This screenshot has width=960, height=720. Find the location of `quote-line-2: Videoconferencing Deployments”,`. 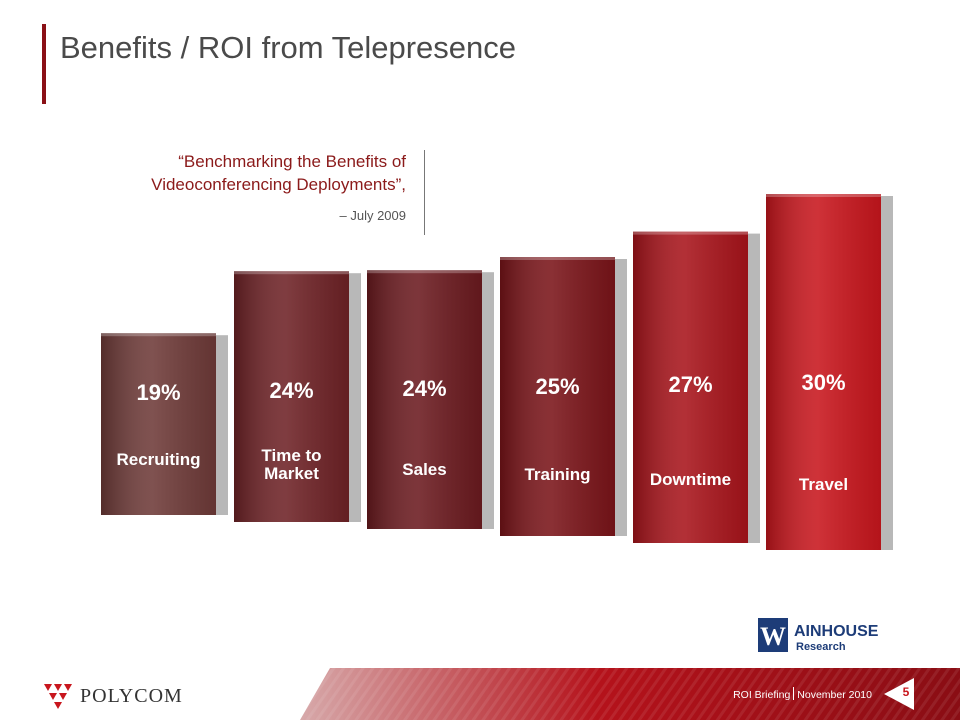

quote-line-2: Videoconferencing Deployments”, is located at coordinates (278, 184).